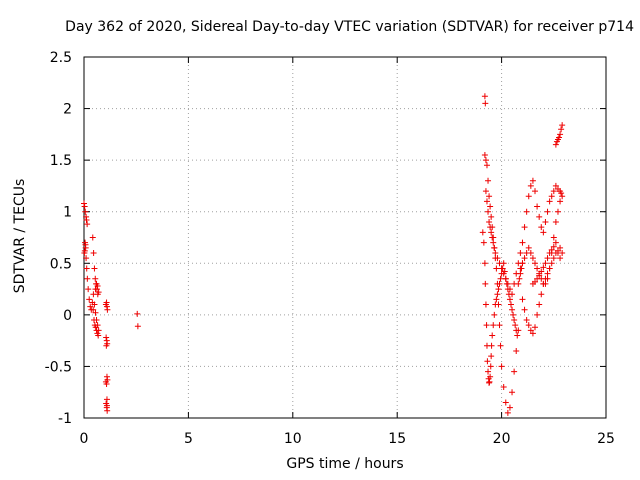  Describe the element at coordinates (606, 439) in the screenshot. I see `x-tick-label: 25` at that location.